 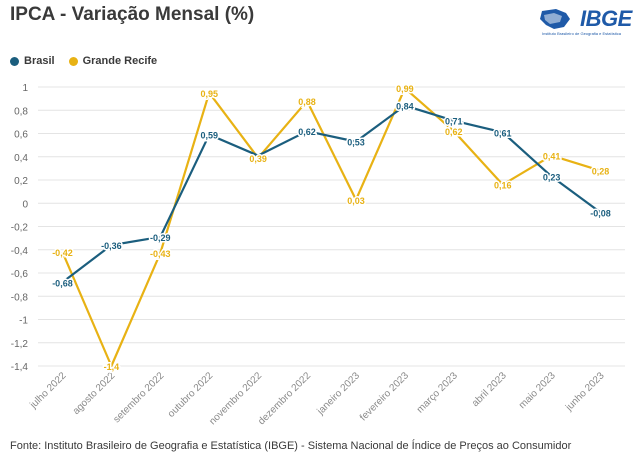 I want to click on data-label-brasil: -0,08, so click(x=600, y=214).